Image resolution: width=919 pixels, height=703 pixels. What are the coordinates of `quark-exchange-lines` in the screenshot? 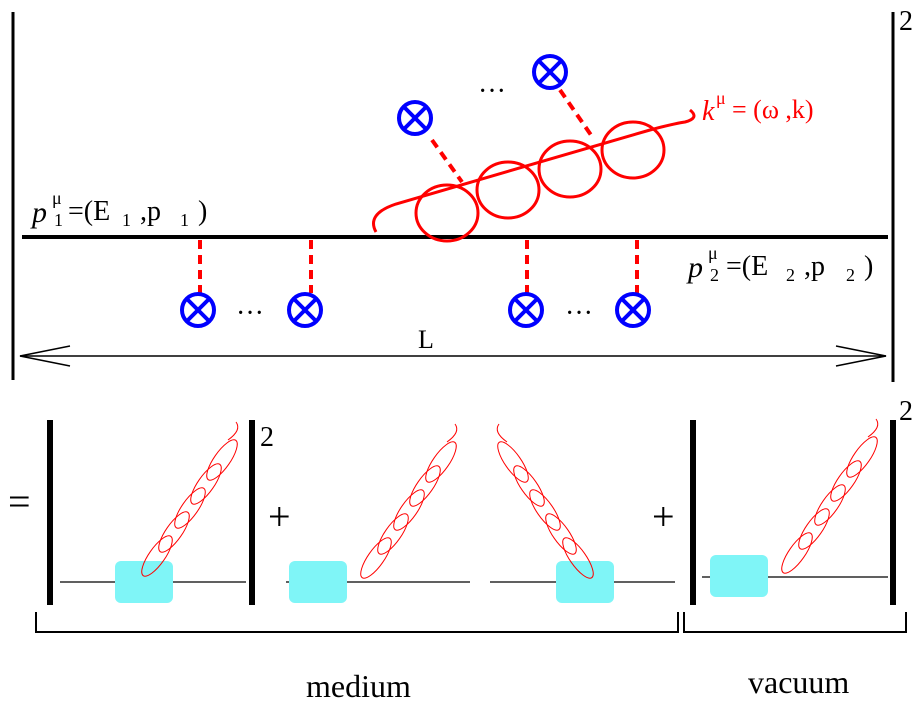 It's located at (418, 266).